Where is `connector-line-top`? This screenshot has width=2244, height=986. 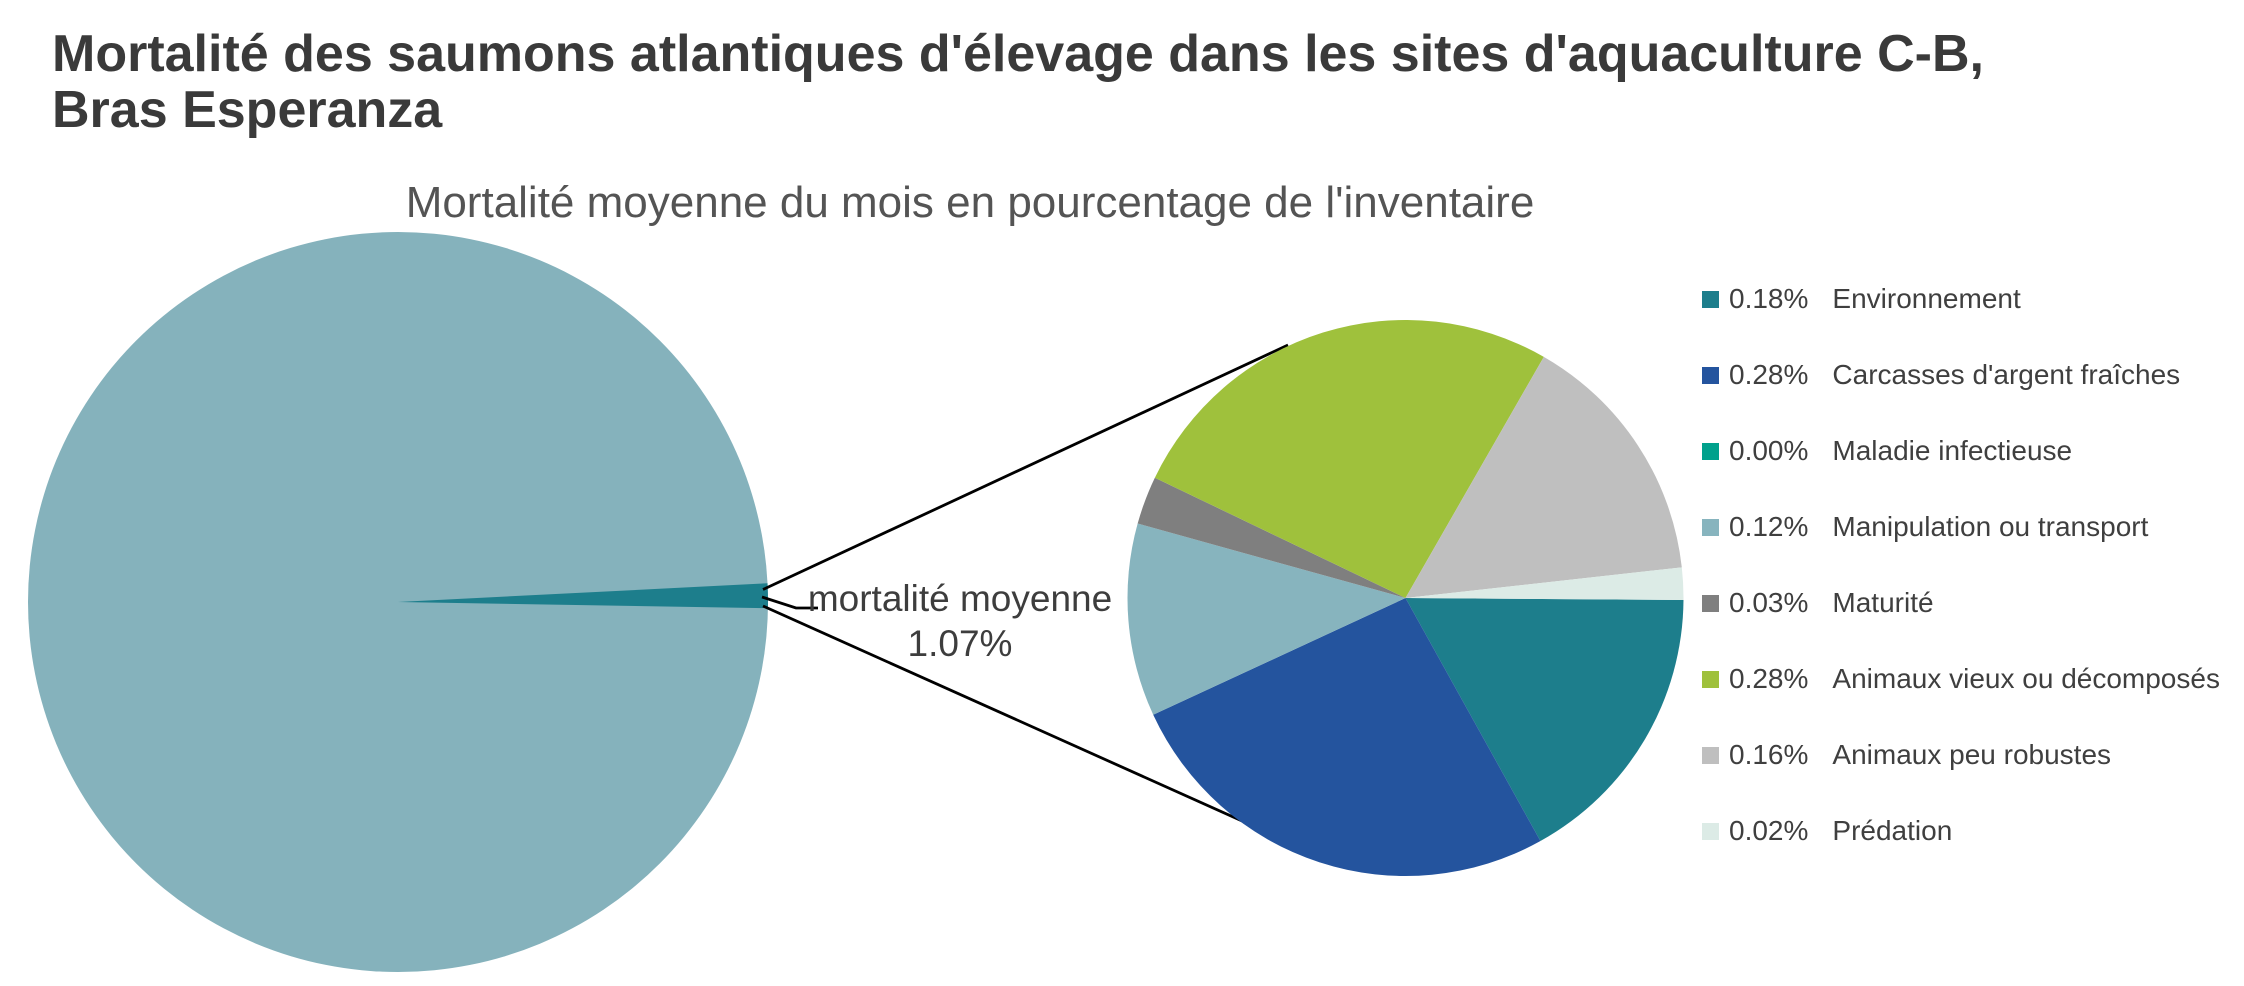
connector-line-top is located at coordinates (1025, 467).